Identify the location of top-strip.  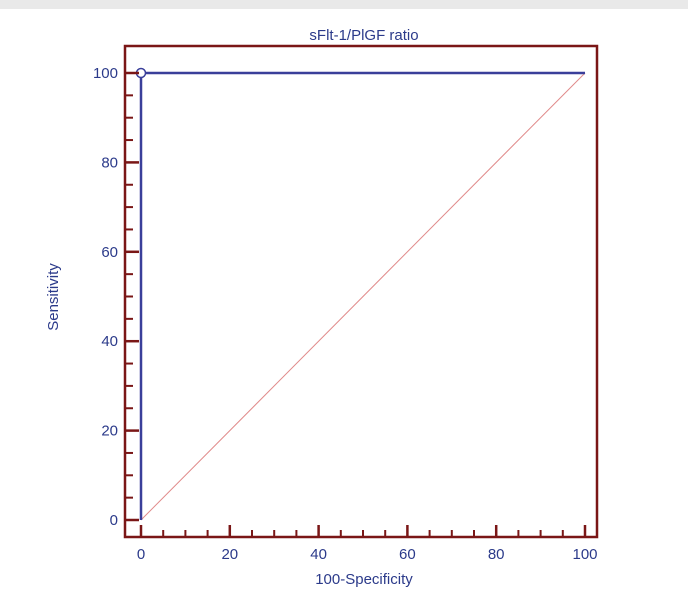
(344, 4).